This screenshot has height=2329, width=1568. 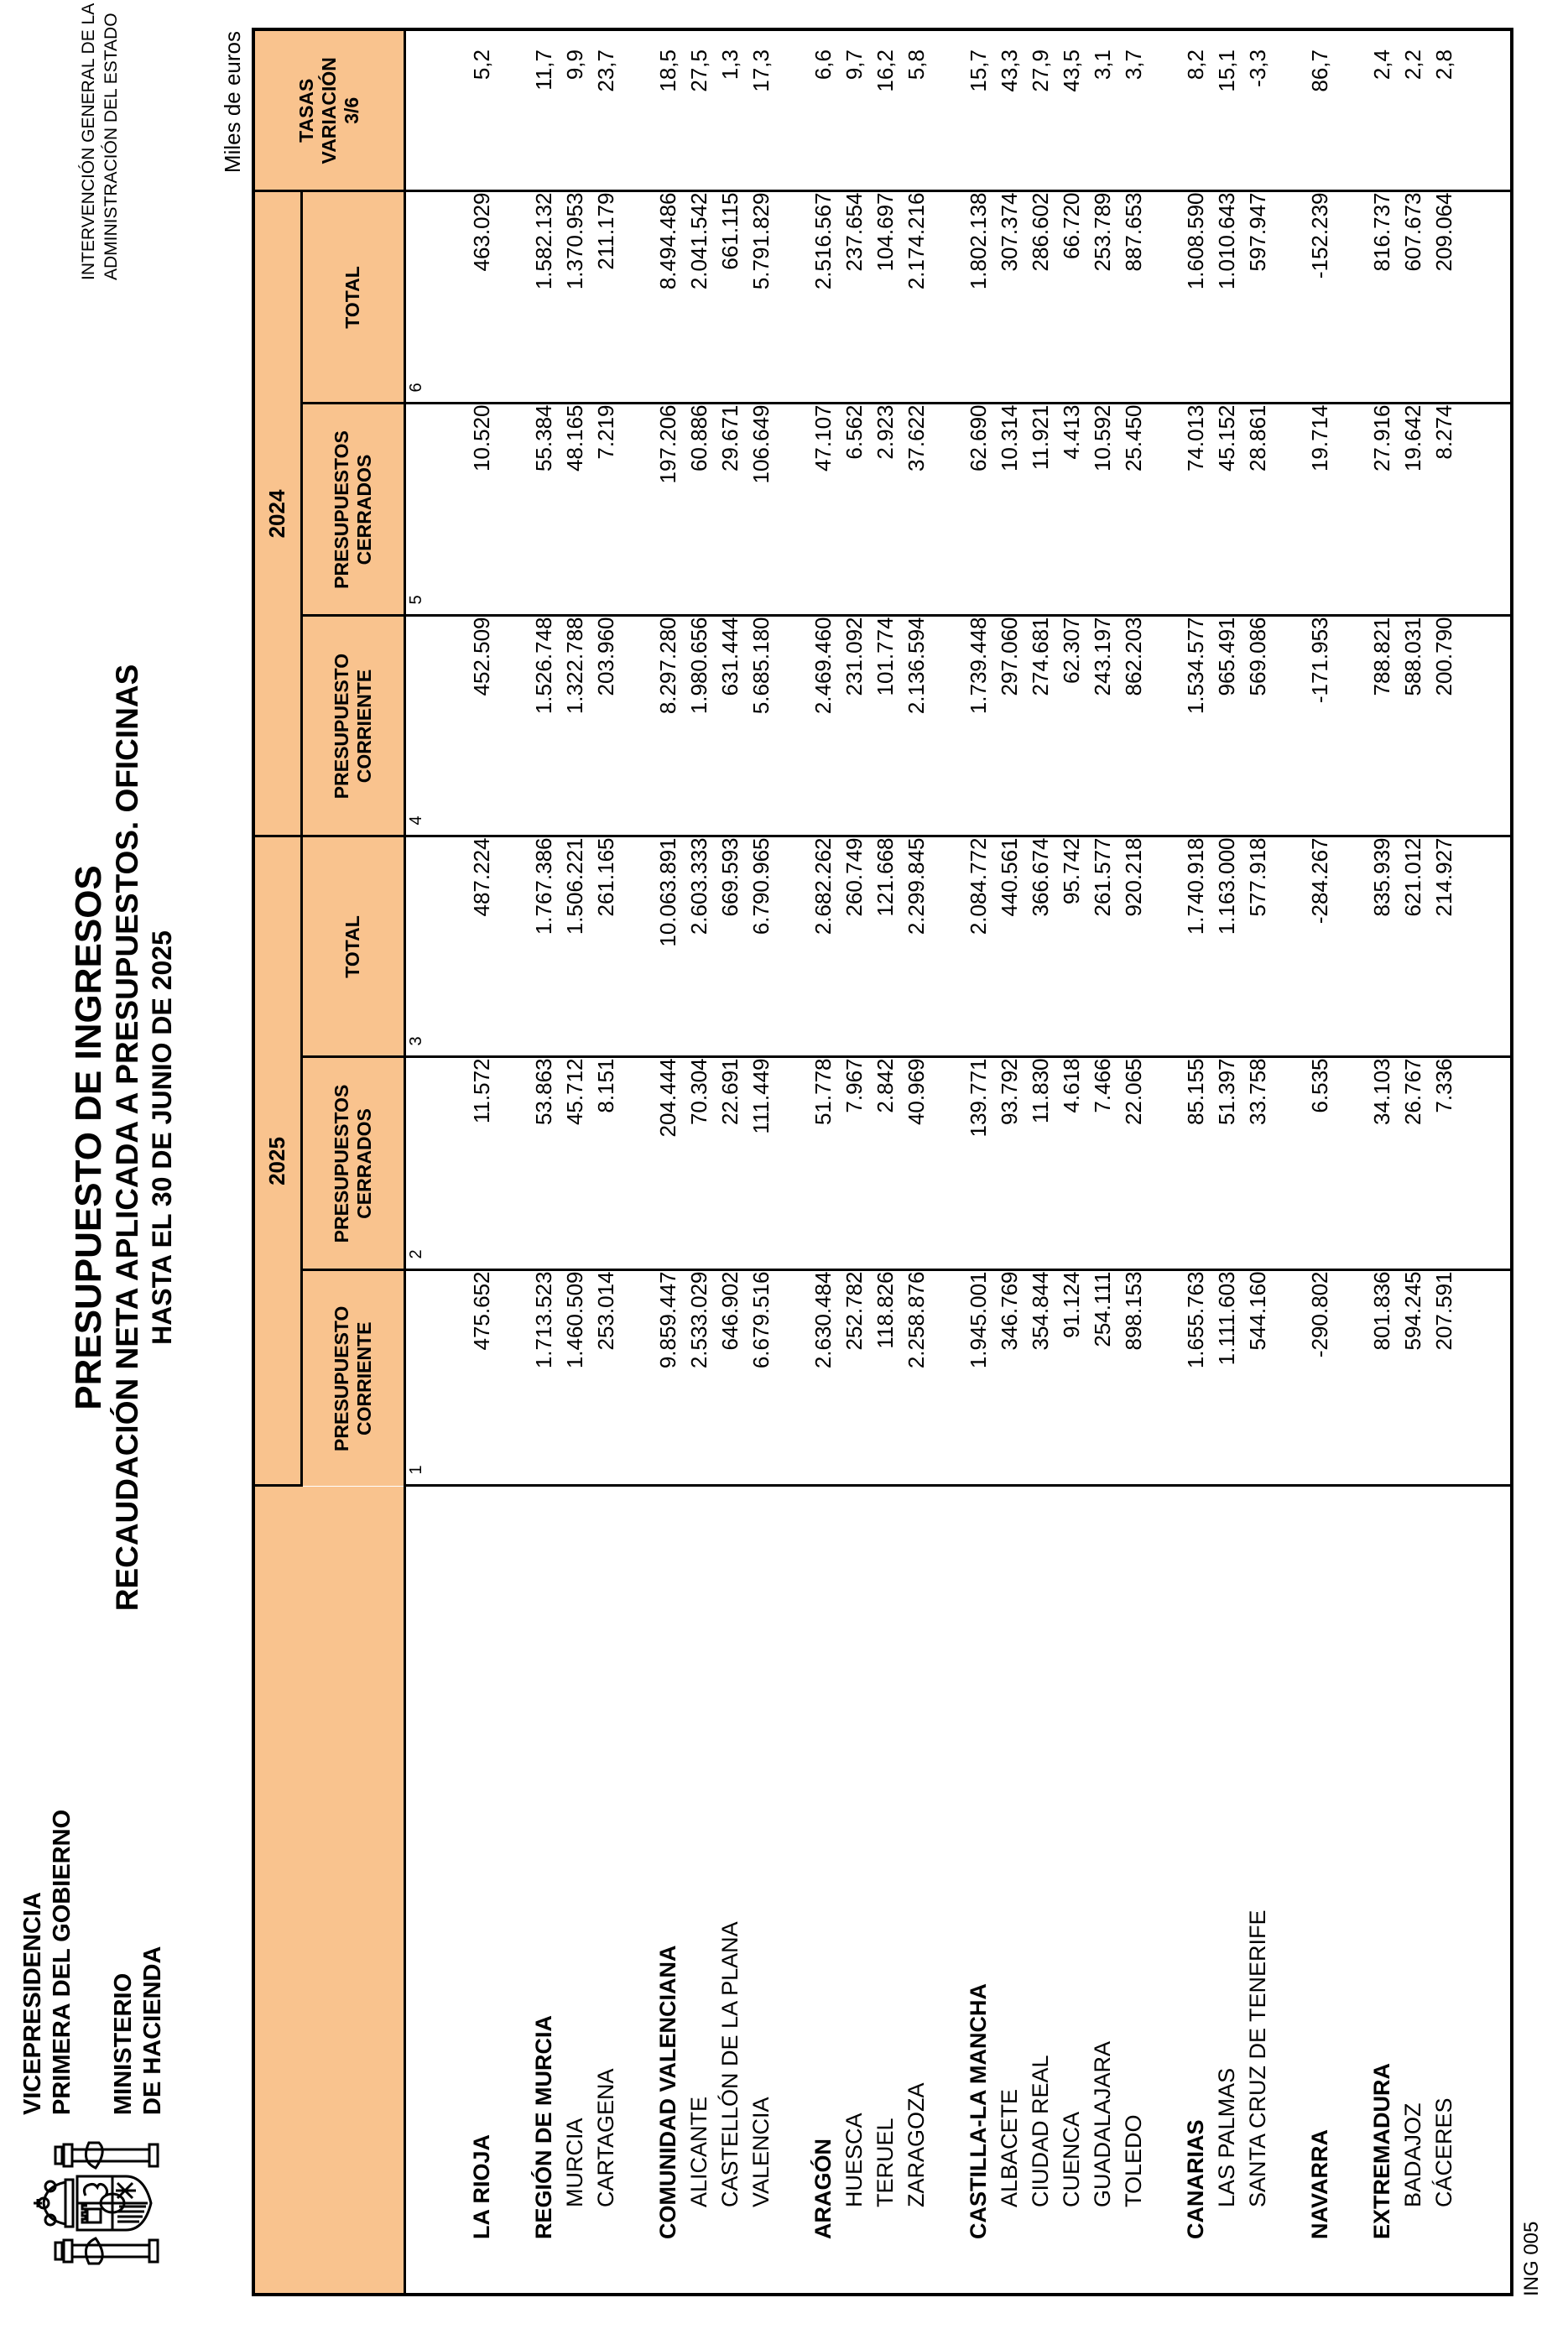 What do you see at coordinates (607, 510) in the screenshot?
I see `cell-col5: 7.219` at bounding box center [607, 510].